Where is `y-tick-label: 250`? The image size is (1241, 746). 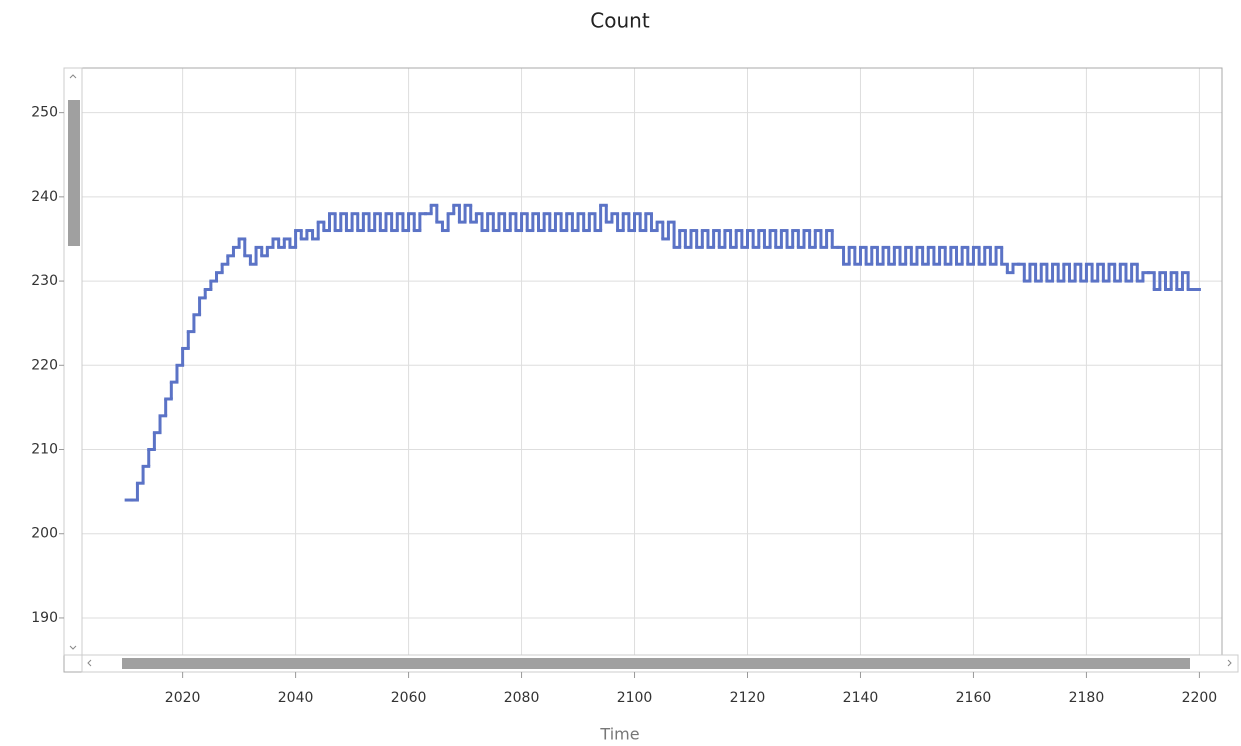 y-tick-label: 250 is located at coordinates (44, 113).